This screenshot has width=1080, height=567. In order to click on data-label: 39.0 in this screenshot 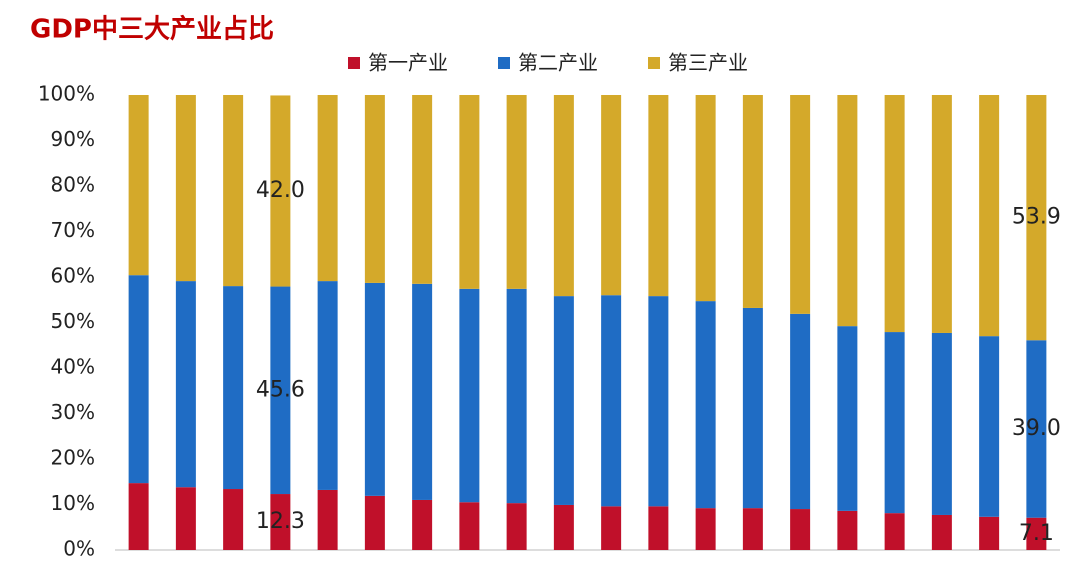, I will do `click(1036, 428)`.